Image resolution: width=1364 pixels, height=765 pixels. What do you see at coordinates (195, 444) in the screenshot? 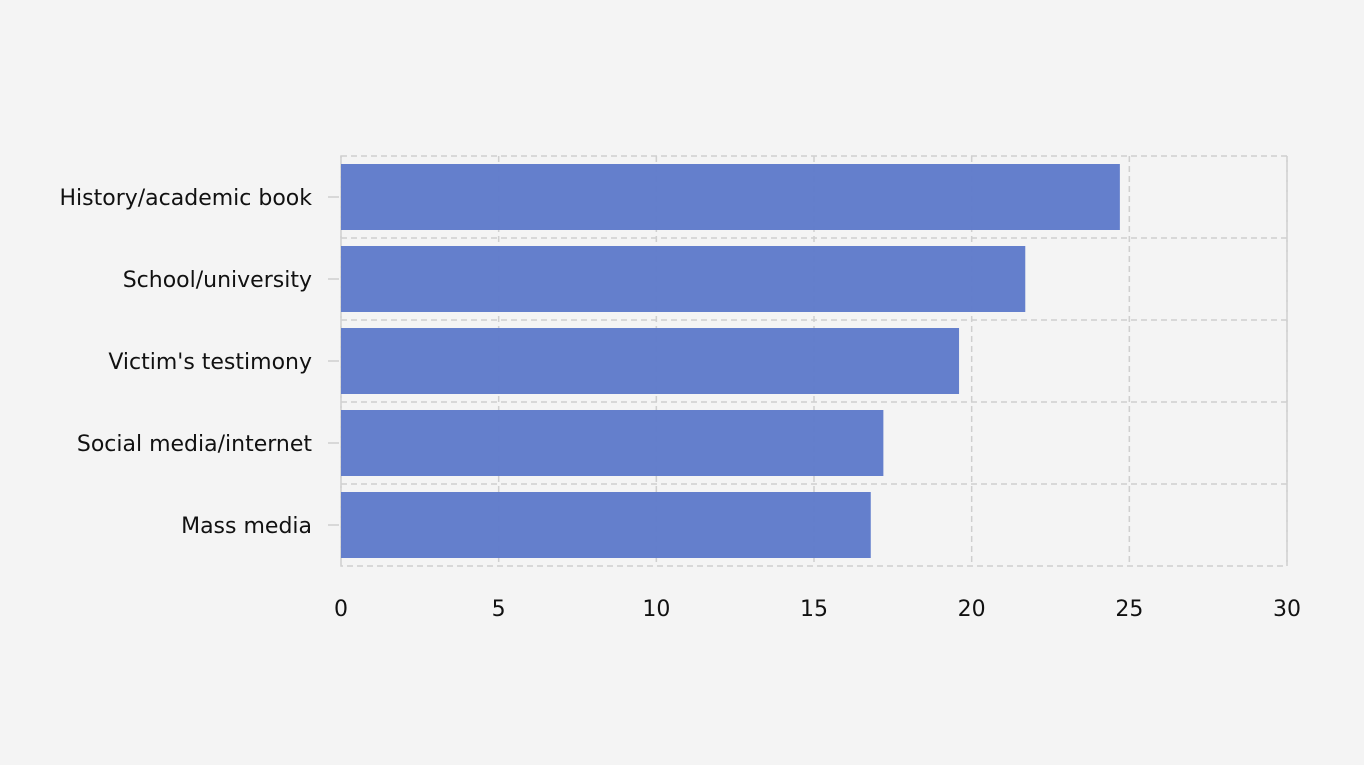
I see `category-label: Social media/internet` at bounding box center [195, 444].